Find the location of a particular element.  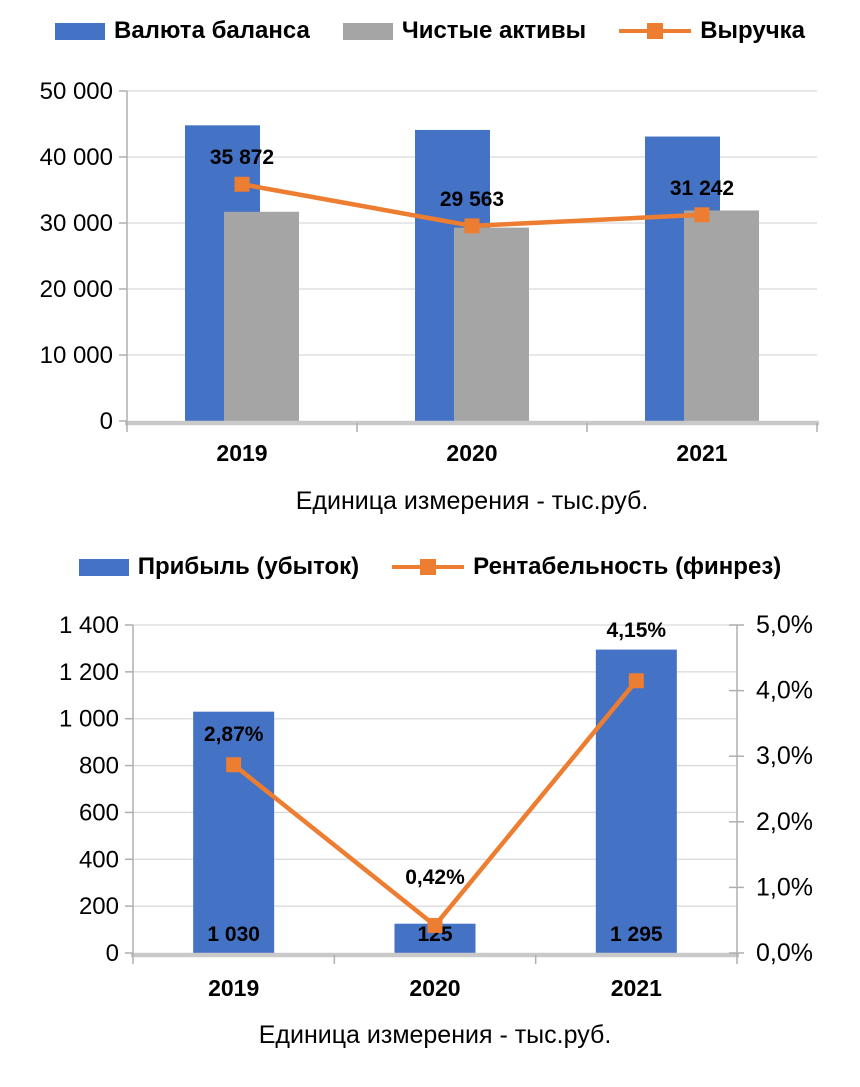

legend-item-bar: Прибыль (убыток) is located at coordinates (219, 566).